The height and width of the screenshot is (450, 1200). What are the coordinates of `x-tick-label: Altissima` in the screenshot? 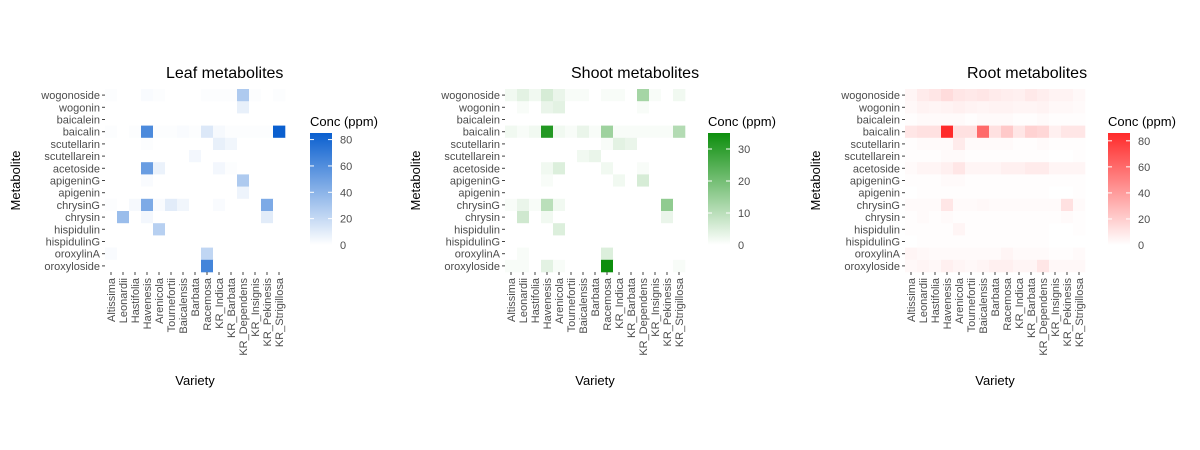 It's located at (112, 299).